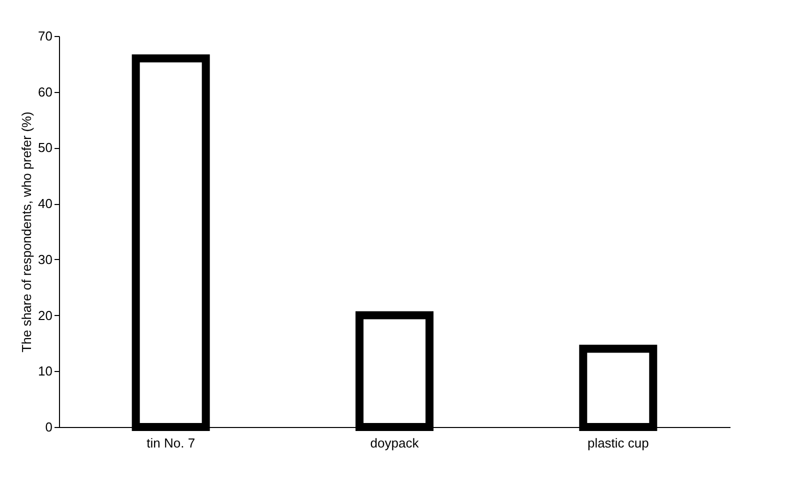  I want to click on y-tick-label: 10, so click(45, 371).